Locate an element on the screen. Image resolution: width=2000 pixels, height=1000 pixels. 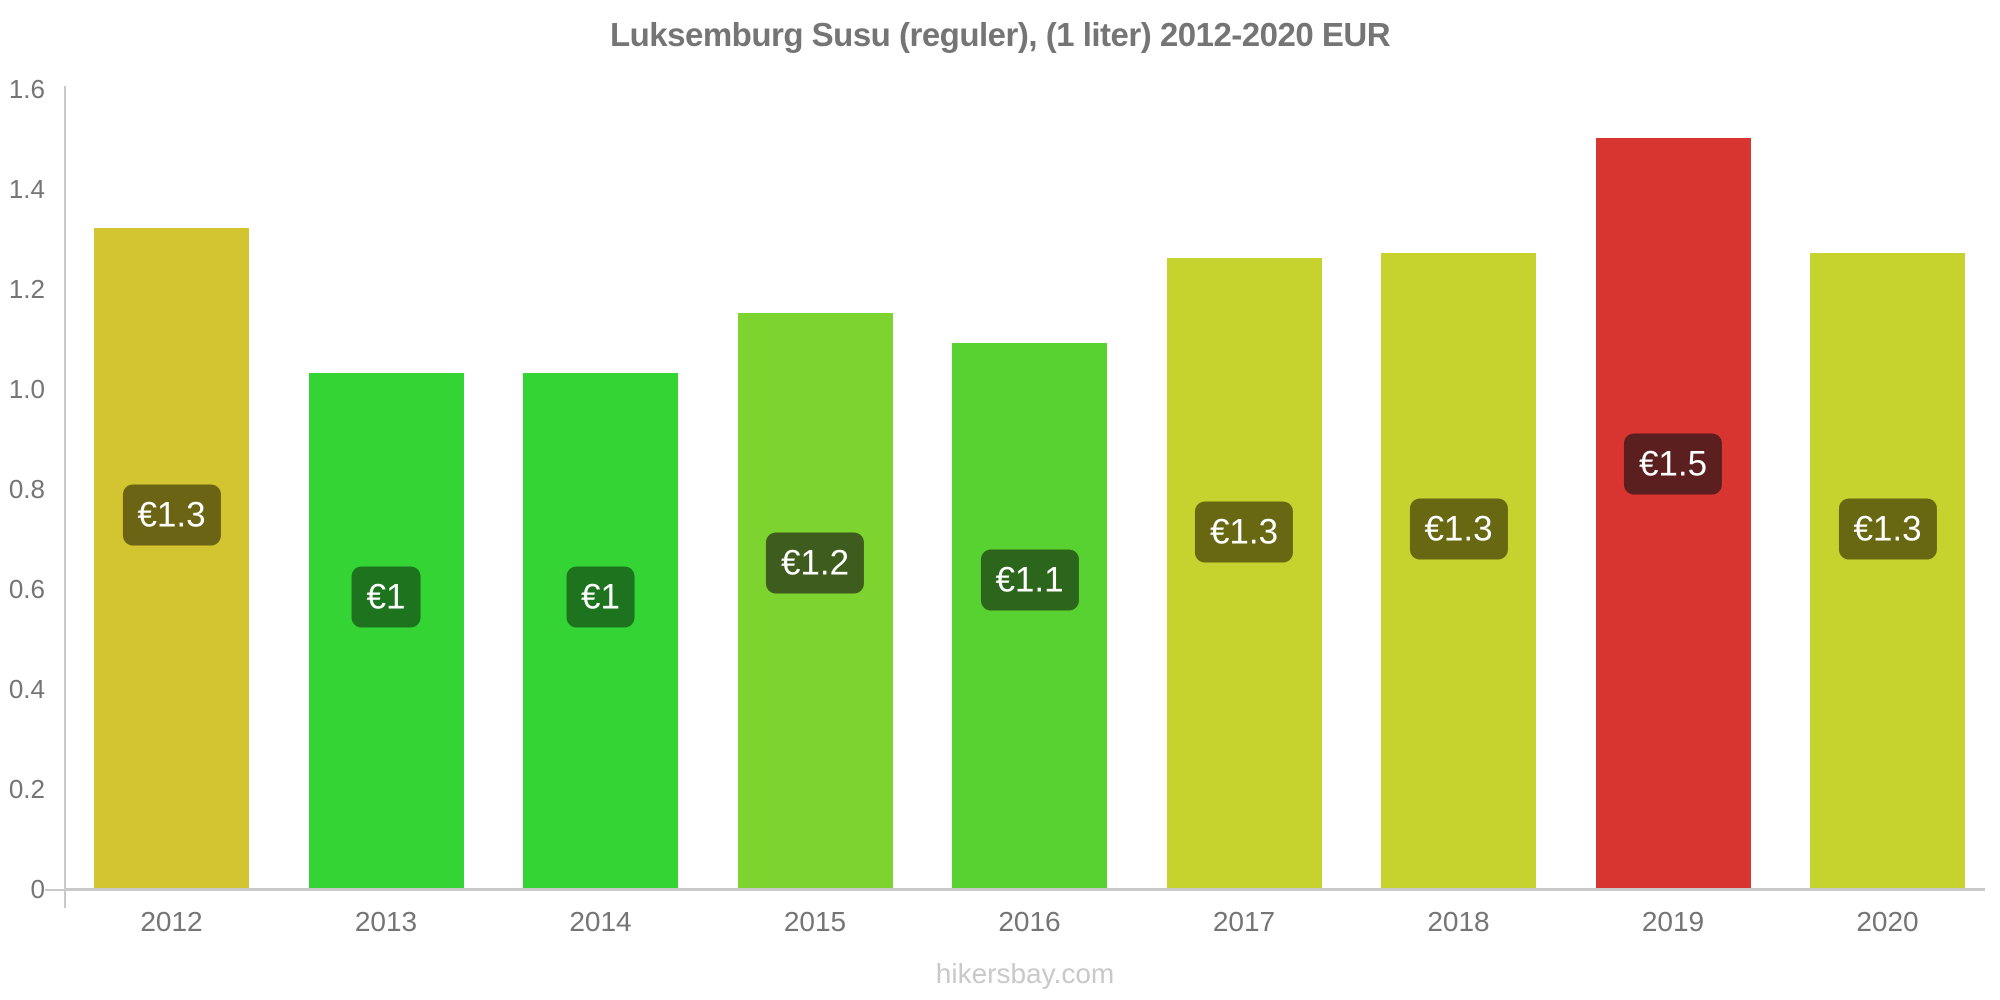
x-axis-label-2013: 2013 is located at coordinates (386, 921).